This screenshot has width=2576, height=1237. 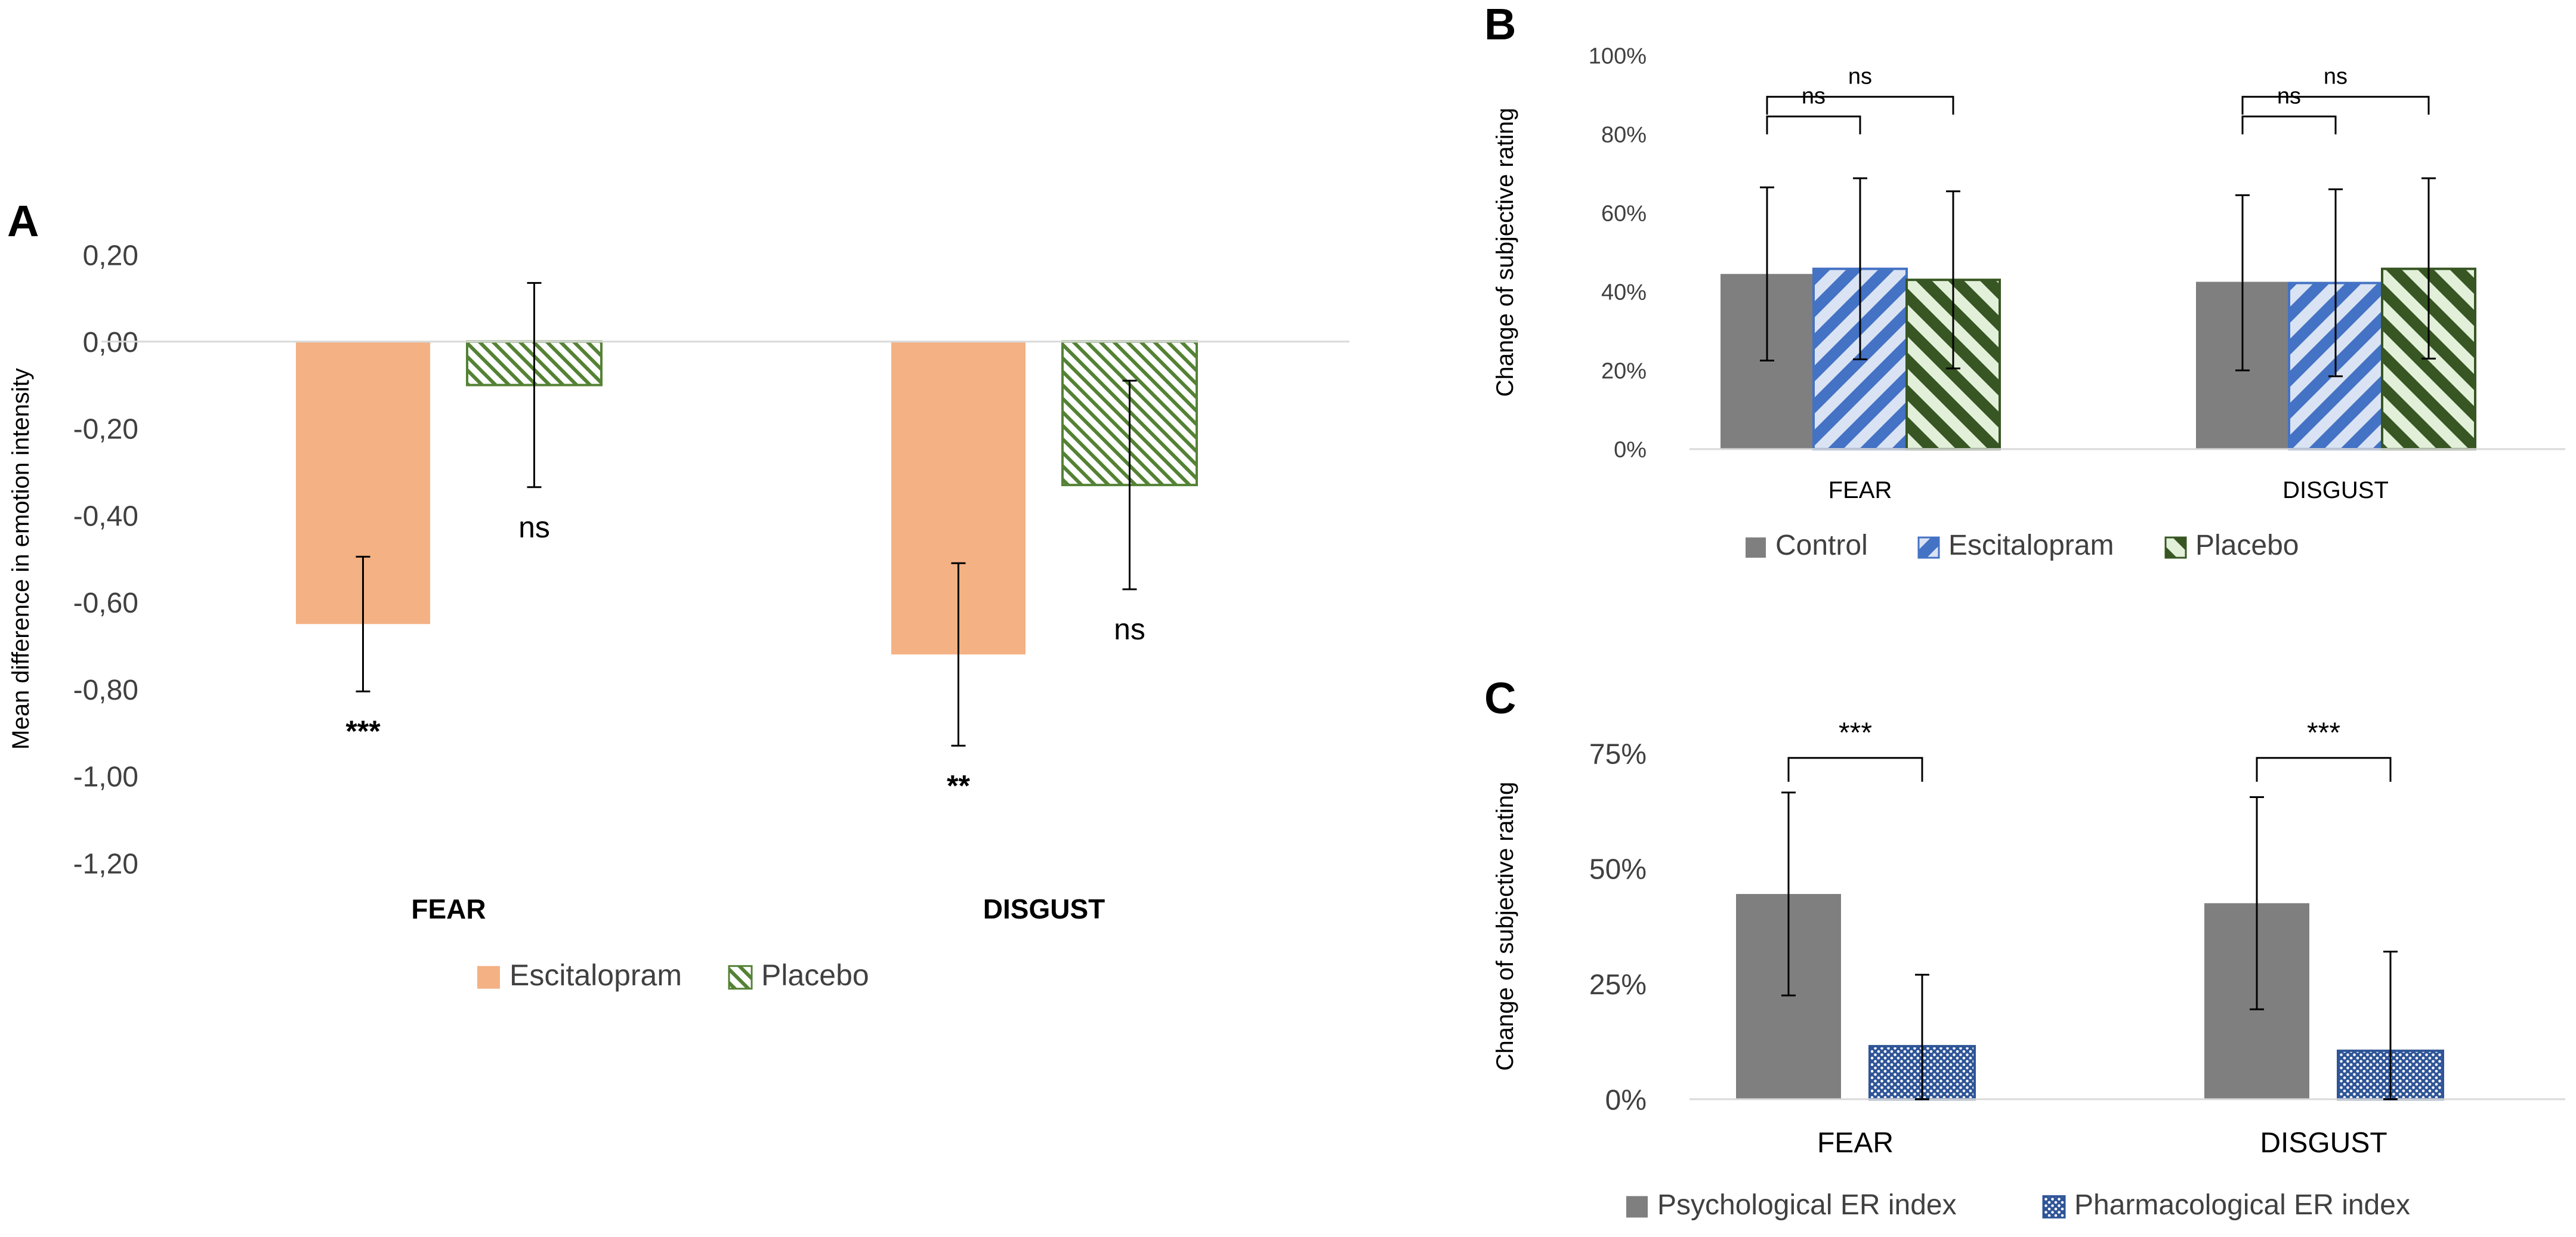 I want to click on panel-b-legend-item: Placebo, so click(x=2231, y=546).